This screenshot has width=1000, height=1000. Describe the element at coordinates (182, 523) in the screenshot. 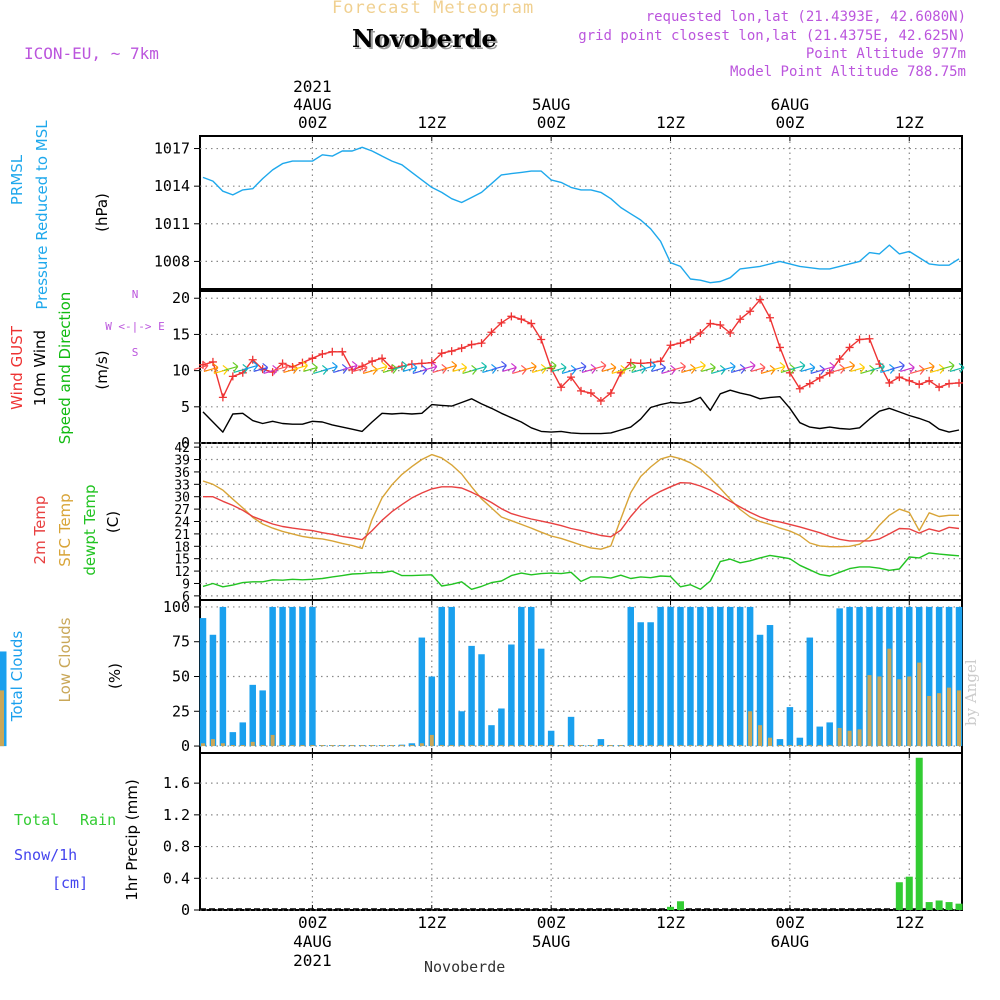

I see `ytick-label-temp-6: 24` at that location.